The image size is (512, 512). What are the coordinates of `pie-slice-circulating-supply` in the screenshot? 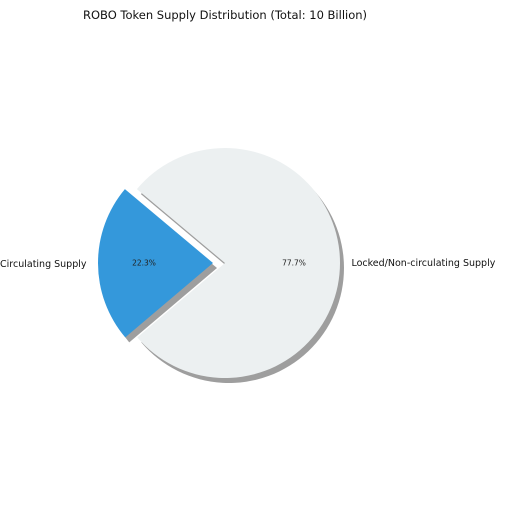 It's located at (156, 263).